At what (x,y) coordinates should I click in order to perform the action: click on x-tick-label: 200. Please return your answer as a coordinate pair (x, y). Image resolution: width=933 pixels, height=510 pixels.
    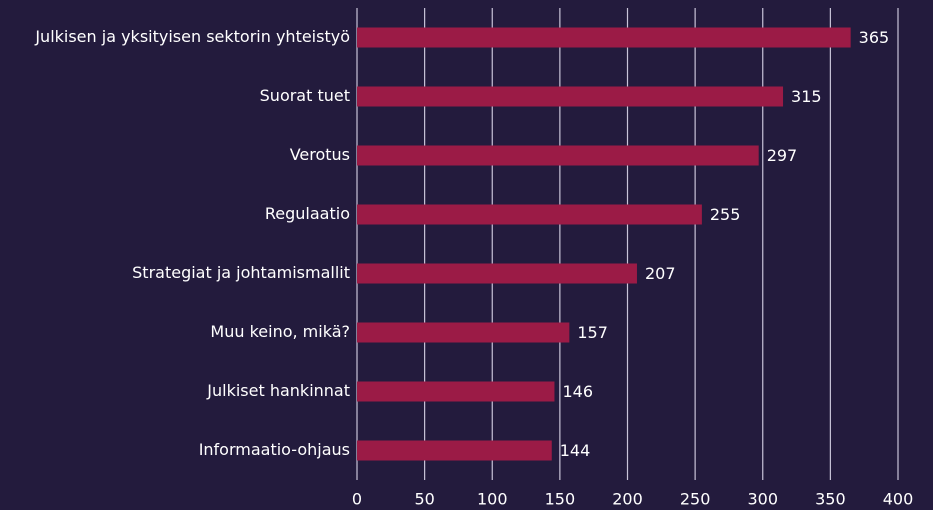
    Looking at the image, I should click on (627, 499).